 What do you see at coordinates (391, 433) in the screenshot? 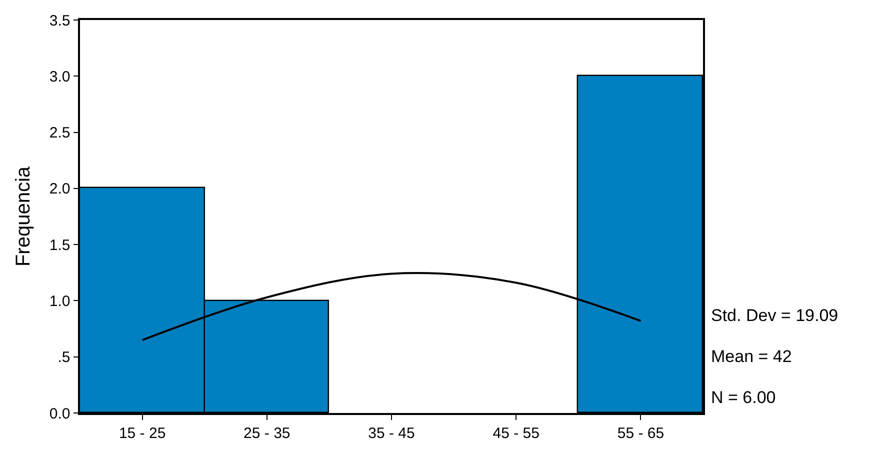
I see `x-tick-label: 35 - 45` at bounding box center [391, 433].